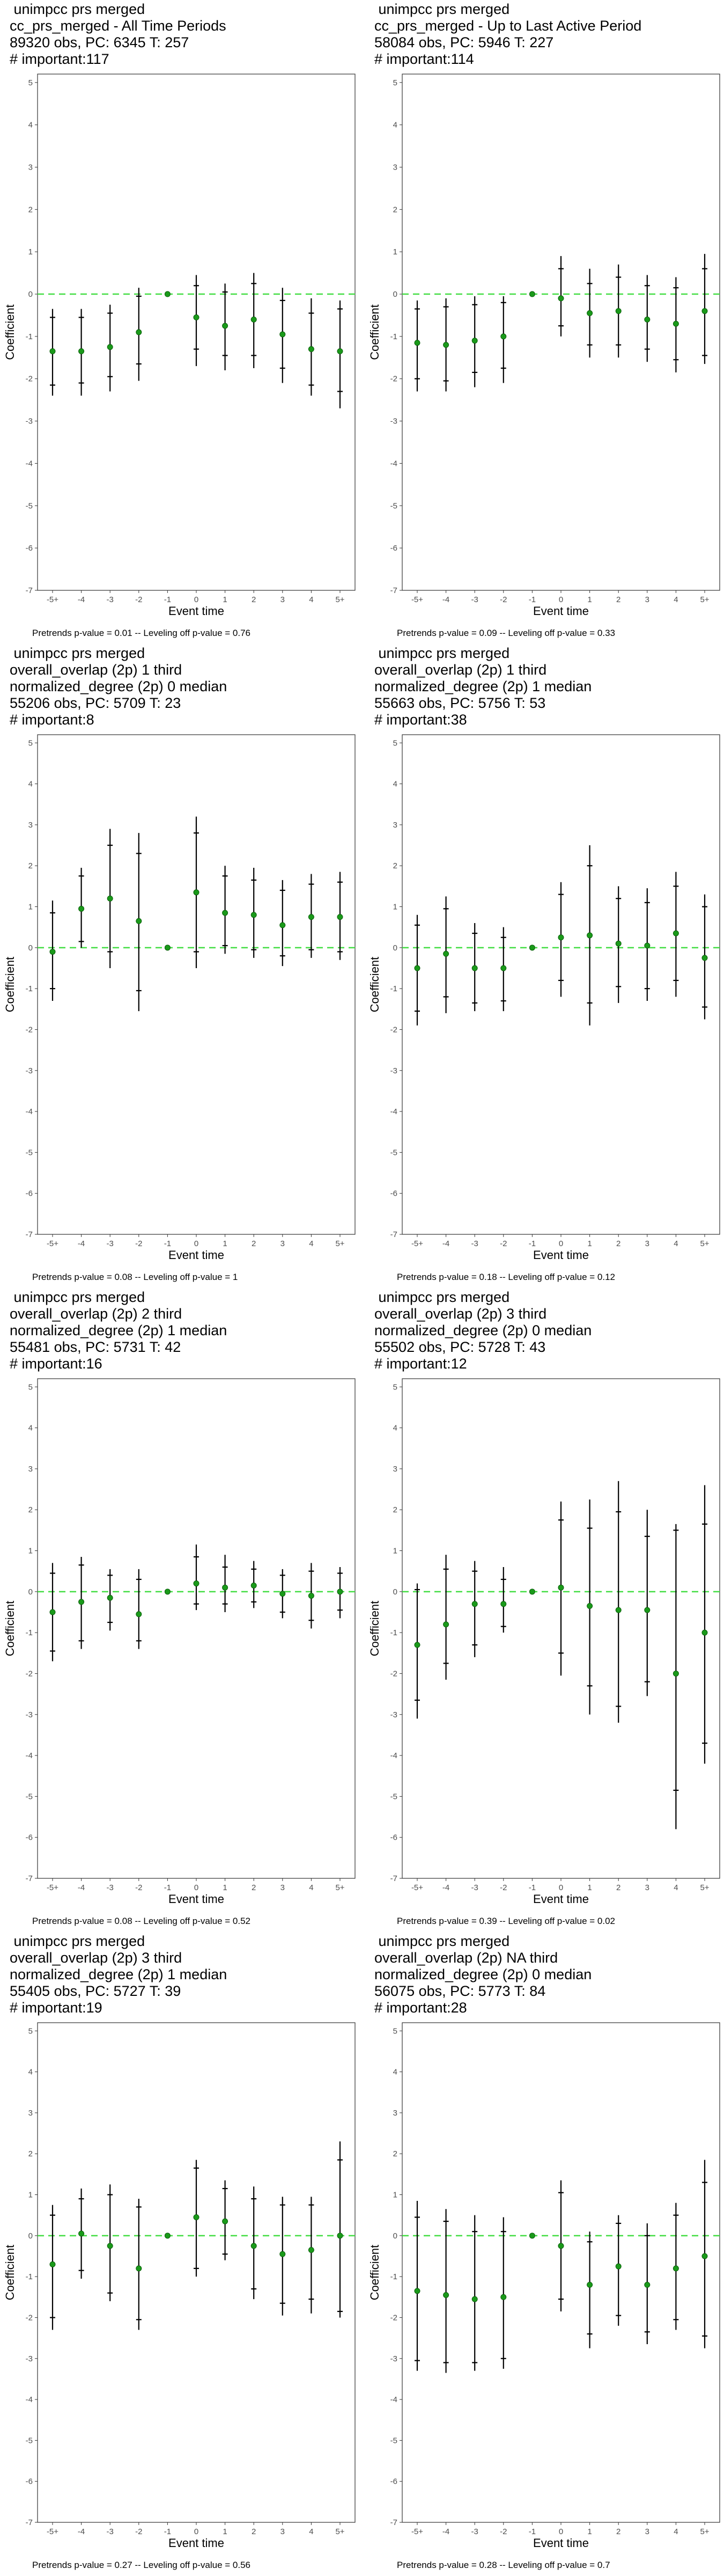  What do you see at coordinates (29, 463) in the screenshot?
I see `y-tick-label: -4` at bounding box center [29, 463].